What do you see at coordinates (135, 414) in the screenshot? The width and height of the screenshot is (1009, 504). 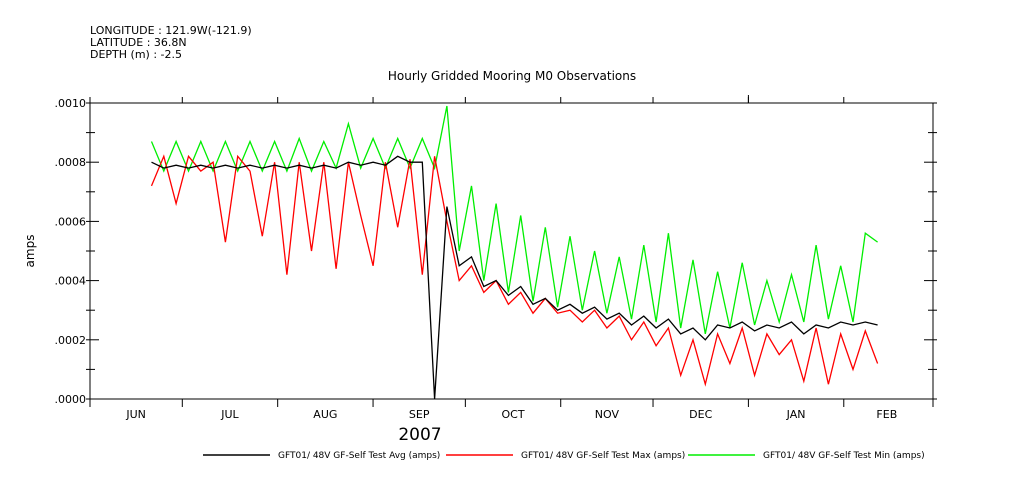 I see `x-tick-label: JUN` at bounding box center [135, 414].